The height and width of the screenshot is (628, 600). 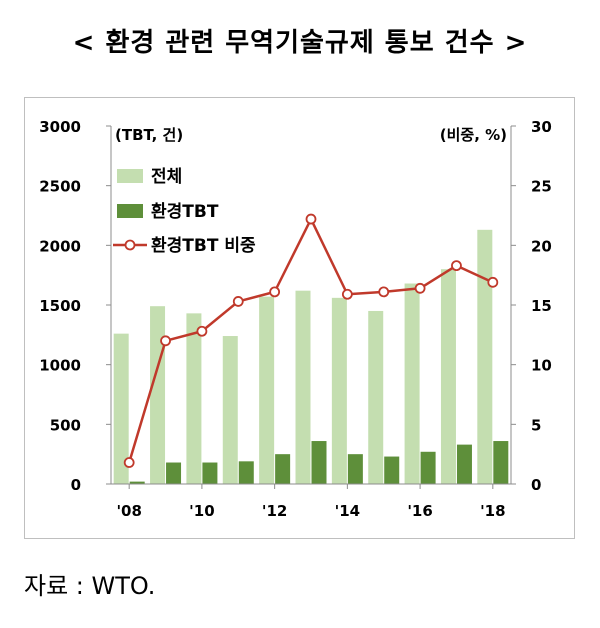 What do you see at coordinates (376, 397) in the screenshot?
I see `bar-total-2015` at bounding box center [376, 397].